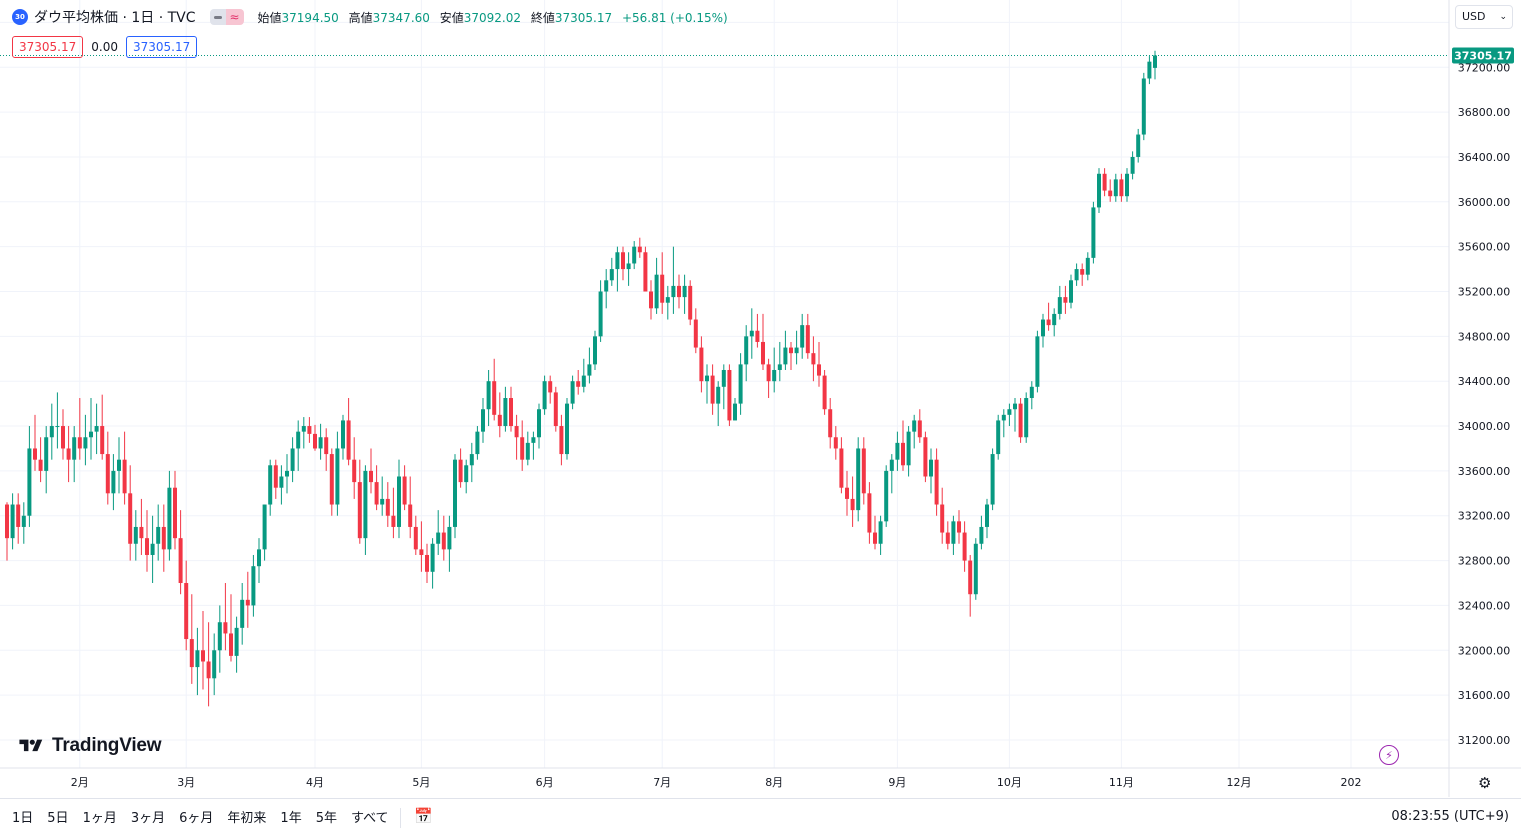 The height and width of the screenshot is (836, 1521). What do you see at coordinates (23, 818) in the screenshot?
I see `range-1d: 1日` at bounding box center [23, 818].